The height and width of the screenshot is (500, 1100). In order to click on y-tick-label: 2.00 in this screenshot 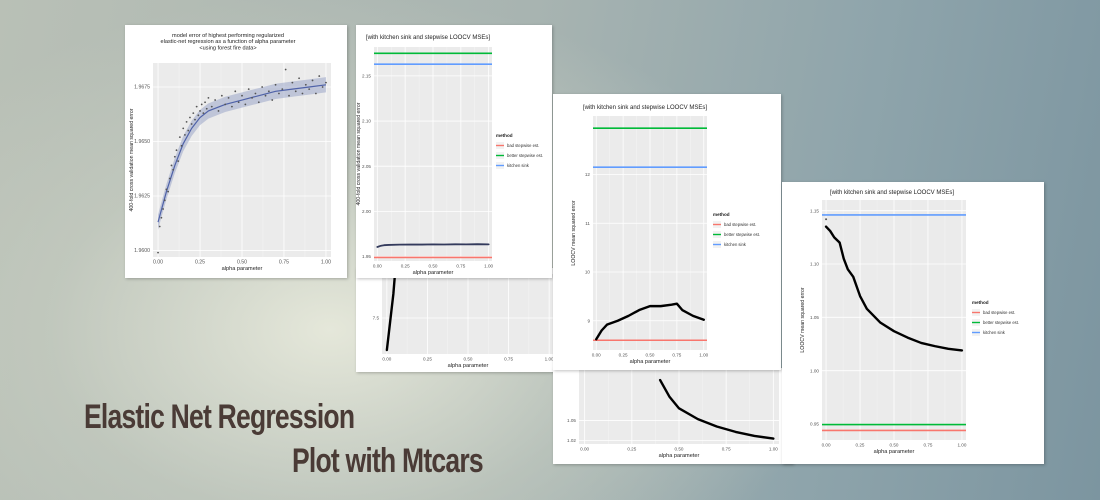, I will do `click(366, 211)`.